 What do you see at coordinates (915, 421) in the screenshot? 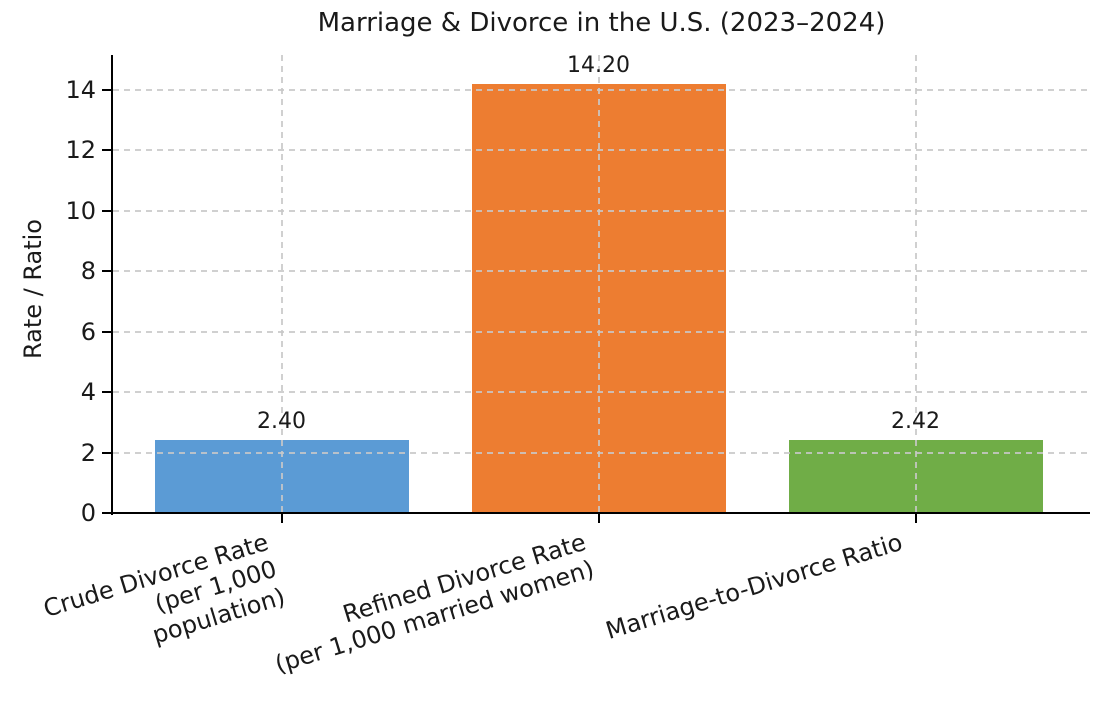
I see `bar-value-label-3: 2.42` at bounding box center [915, 421].